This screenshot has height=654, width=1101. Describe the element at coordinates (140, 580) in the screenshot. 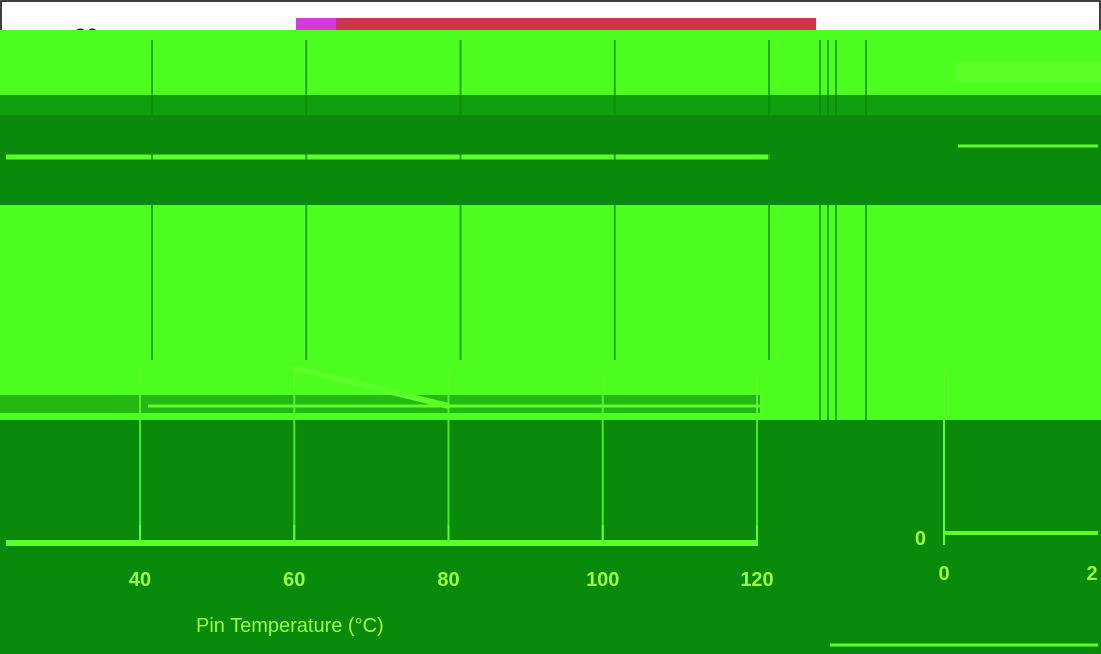

I see `x-tick-label-0: 40` at that location.